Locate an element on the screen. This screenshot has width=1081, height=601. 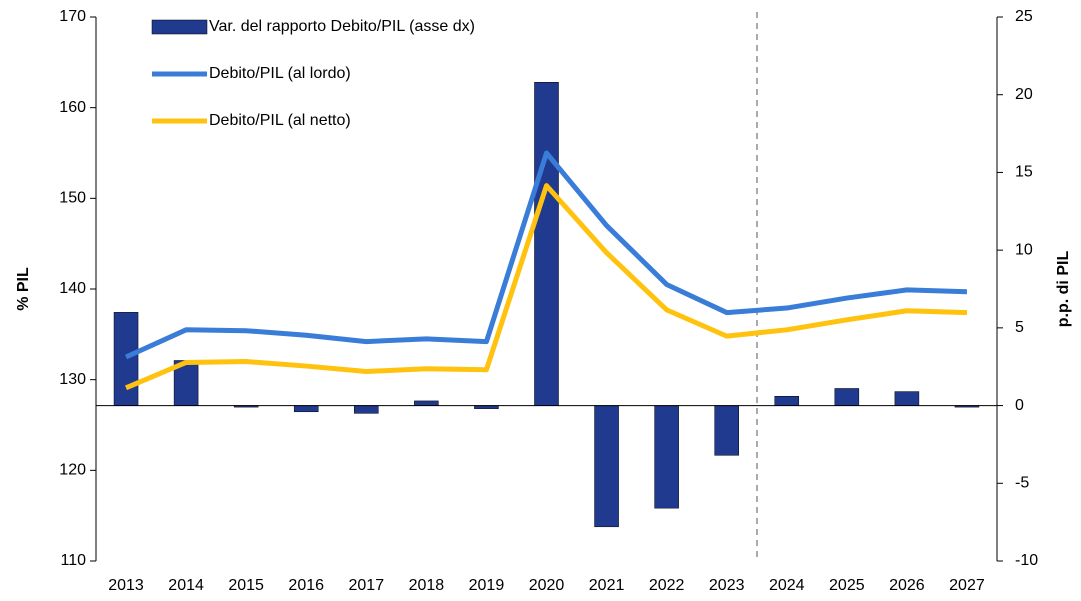
x-tick-label: 2027 is located at coordinates (967, 585).